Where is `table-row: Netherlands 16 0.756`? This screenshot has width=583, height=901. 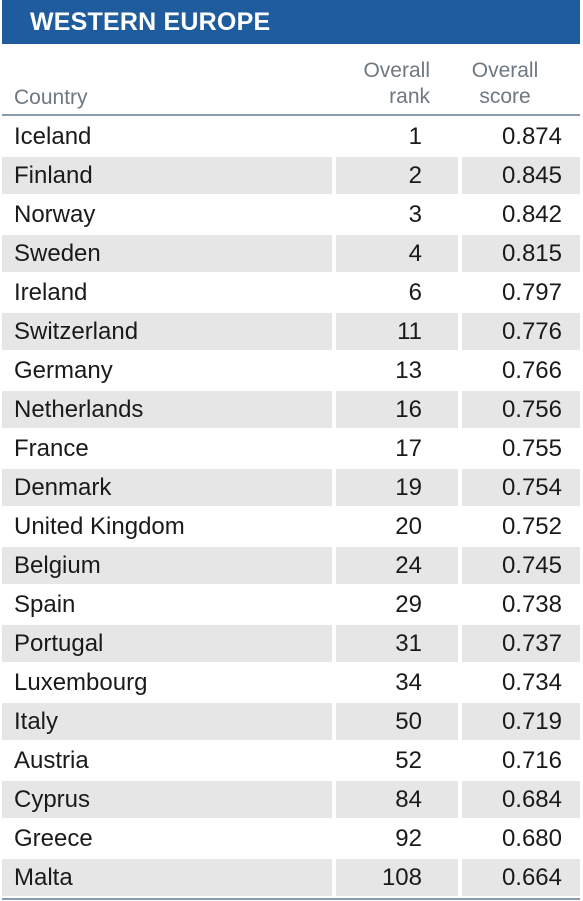
table-row: Netherlands 16 0.756 is located at coordinates (291, 409).